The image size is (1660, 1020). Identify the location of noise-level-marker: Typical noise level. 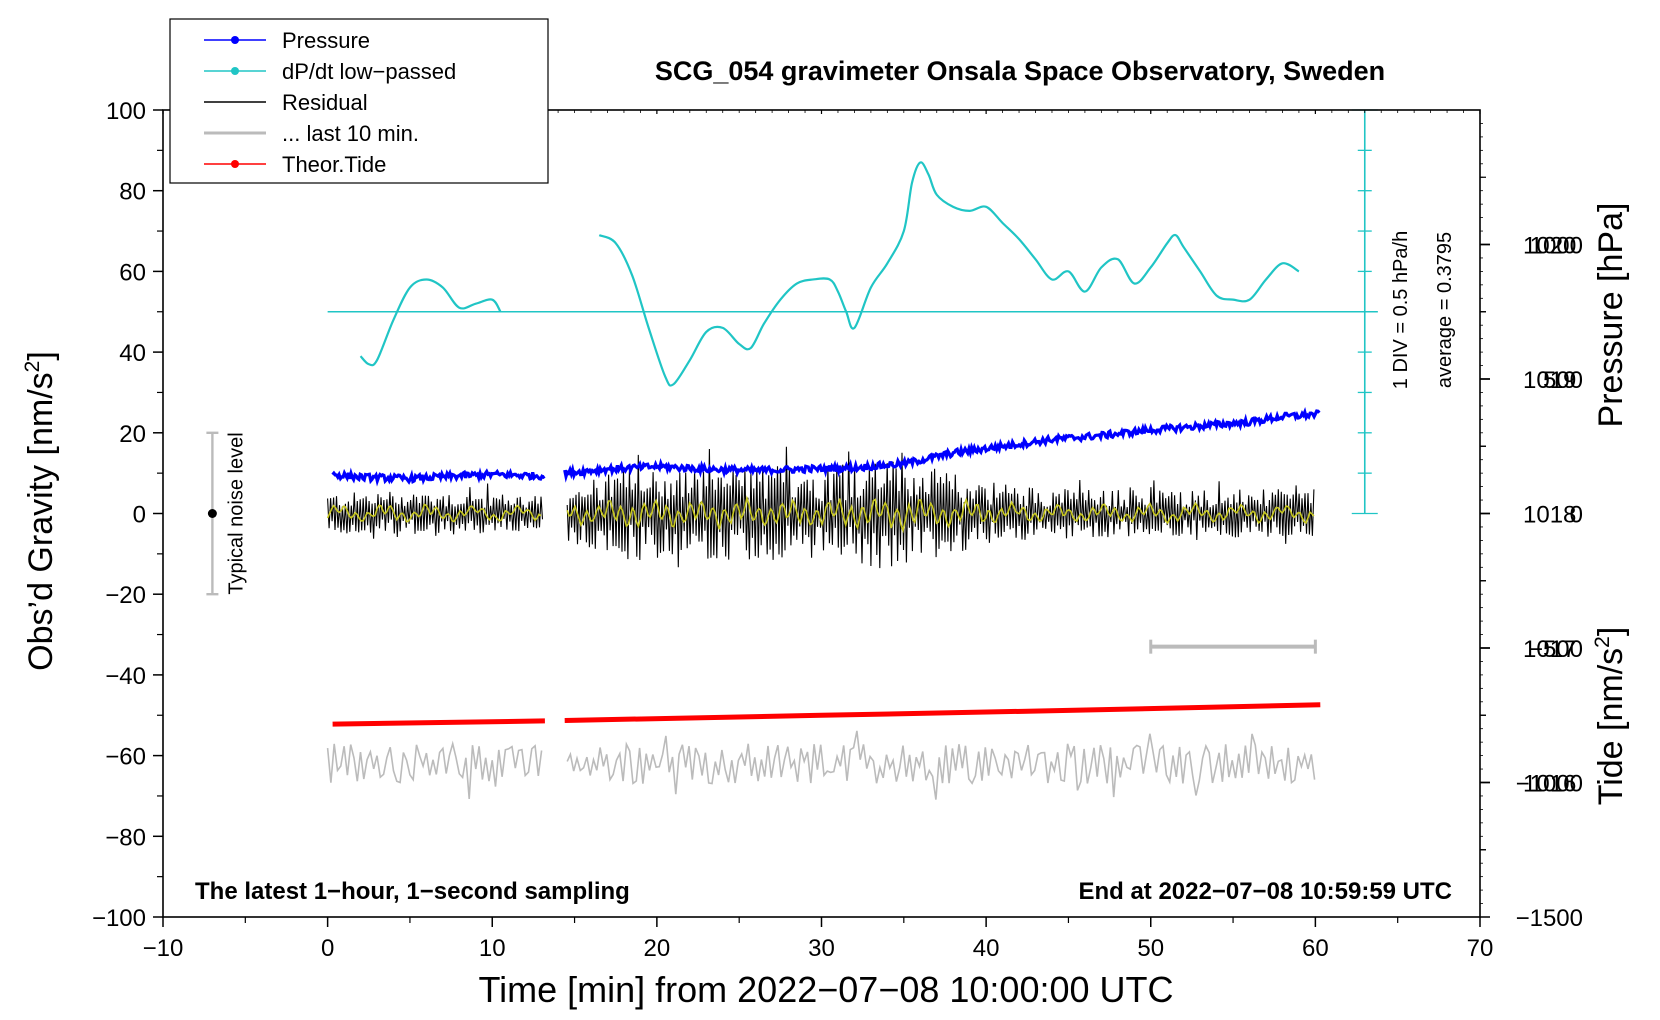
(226, 513).